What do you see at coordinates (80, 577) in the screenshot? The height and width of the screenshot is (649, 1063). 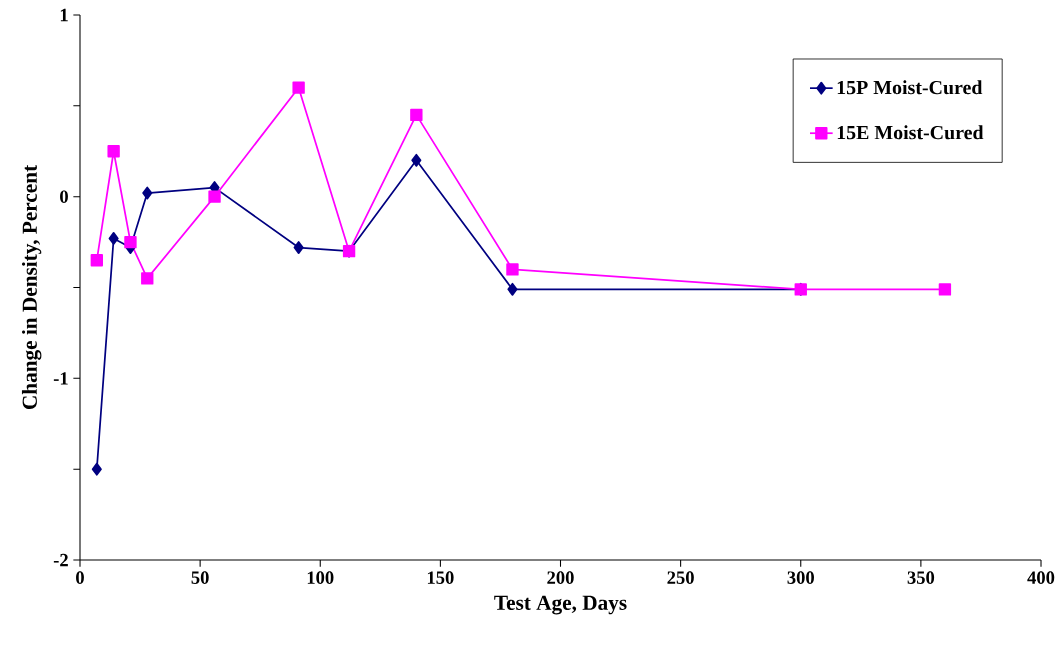 I see `x-tick-label: 0` at bounding box center [80, 577].